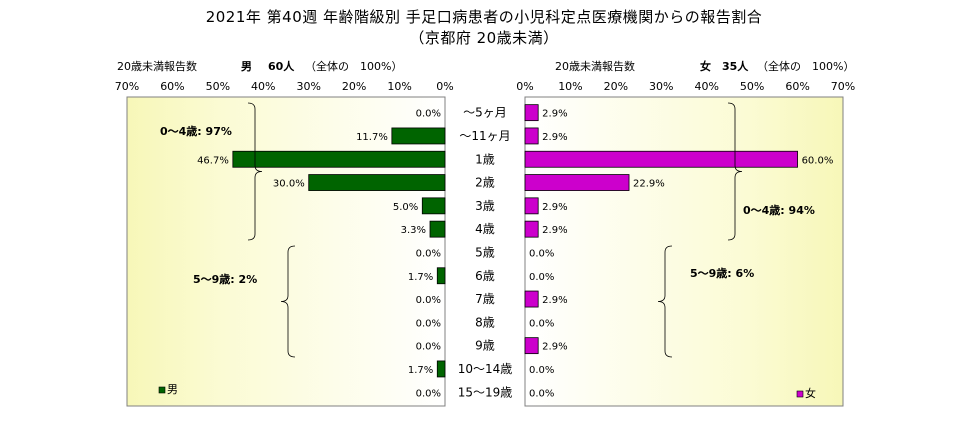 The image size is (968, 443). What do you see at coordinates (225, 279) in the screenshot?
I see `male-5-9-annotation: 5～9歳: 2%` at bounding box center [225, 279].